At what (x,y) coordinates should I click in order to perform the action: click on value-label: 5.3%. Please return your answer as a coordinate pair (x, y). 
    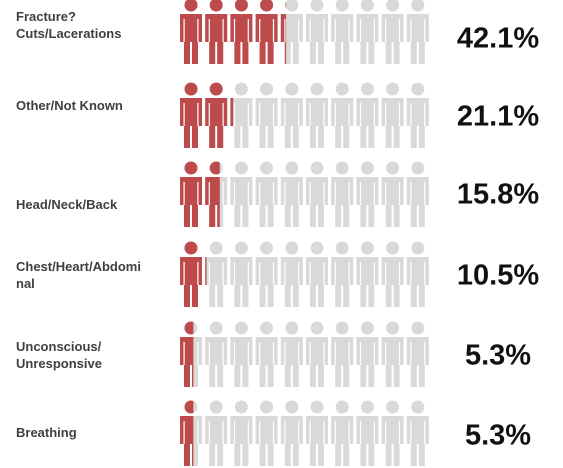
    Looking at the image, I should click on (498, 356).